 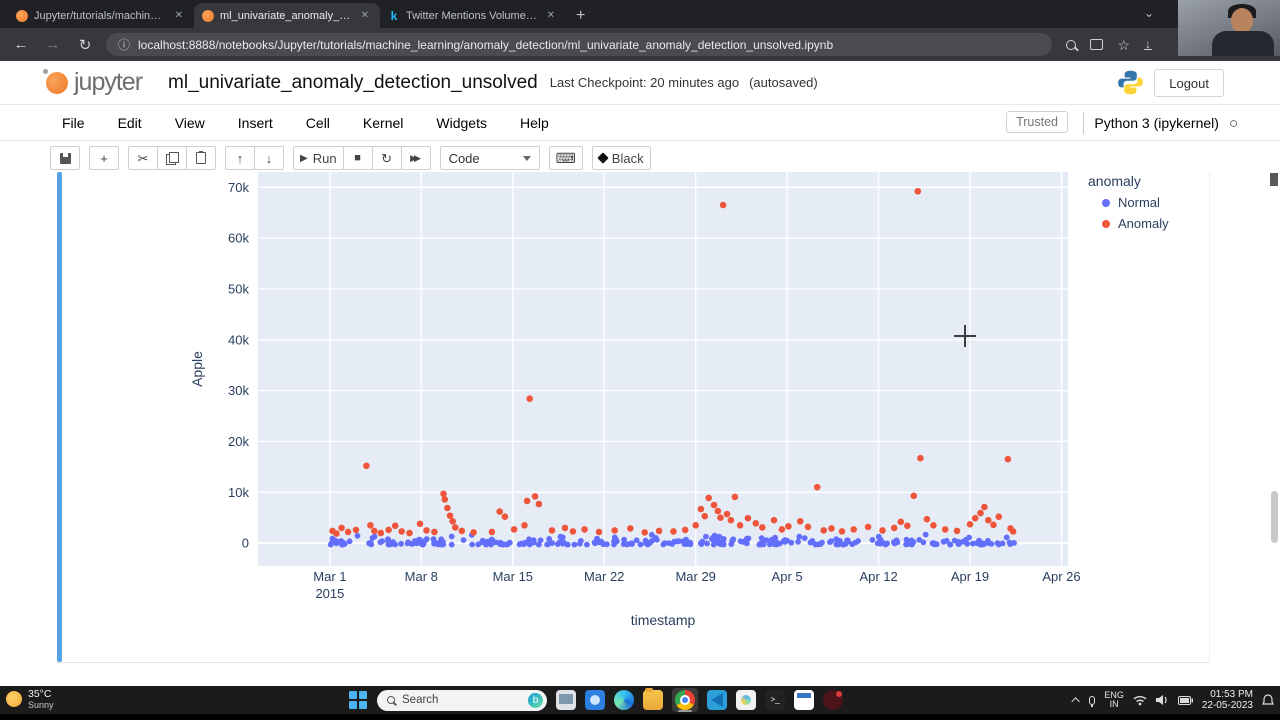 I want to click on restart-kernel-button: ↻, so click(x=386, y=158).